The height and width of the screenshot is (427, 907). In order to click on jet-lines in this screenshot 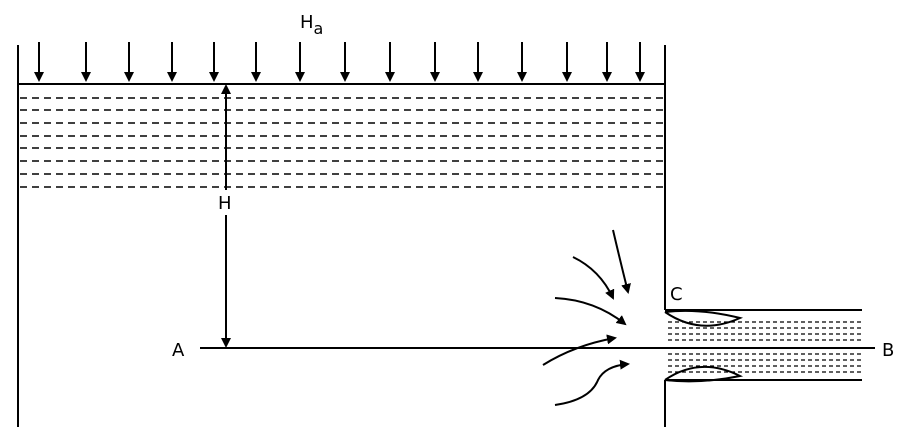, I will do `click(765, 347)`.